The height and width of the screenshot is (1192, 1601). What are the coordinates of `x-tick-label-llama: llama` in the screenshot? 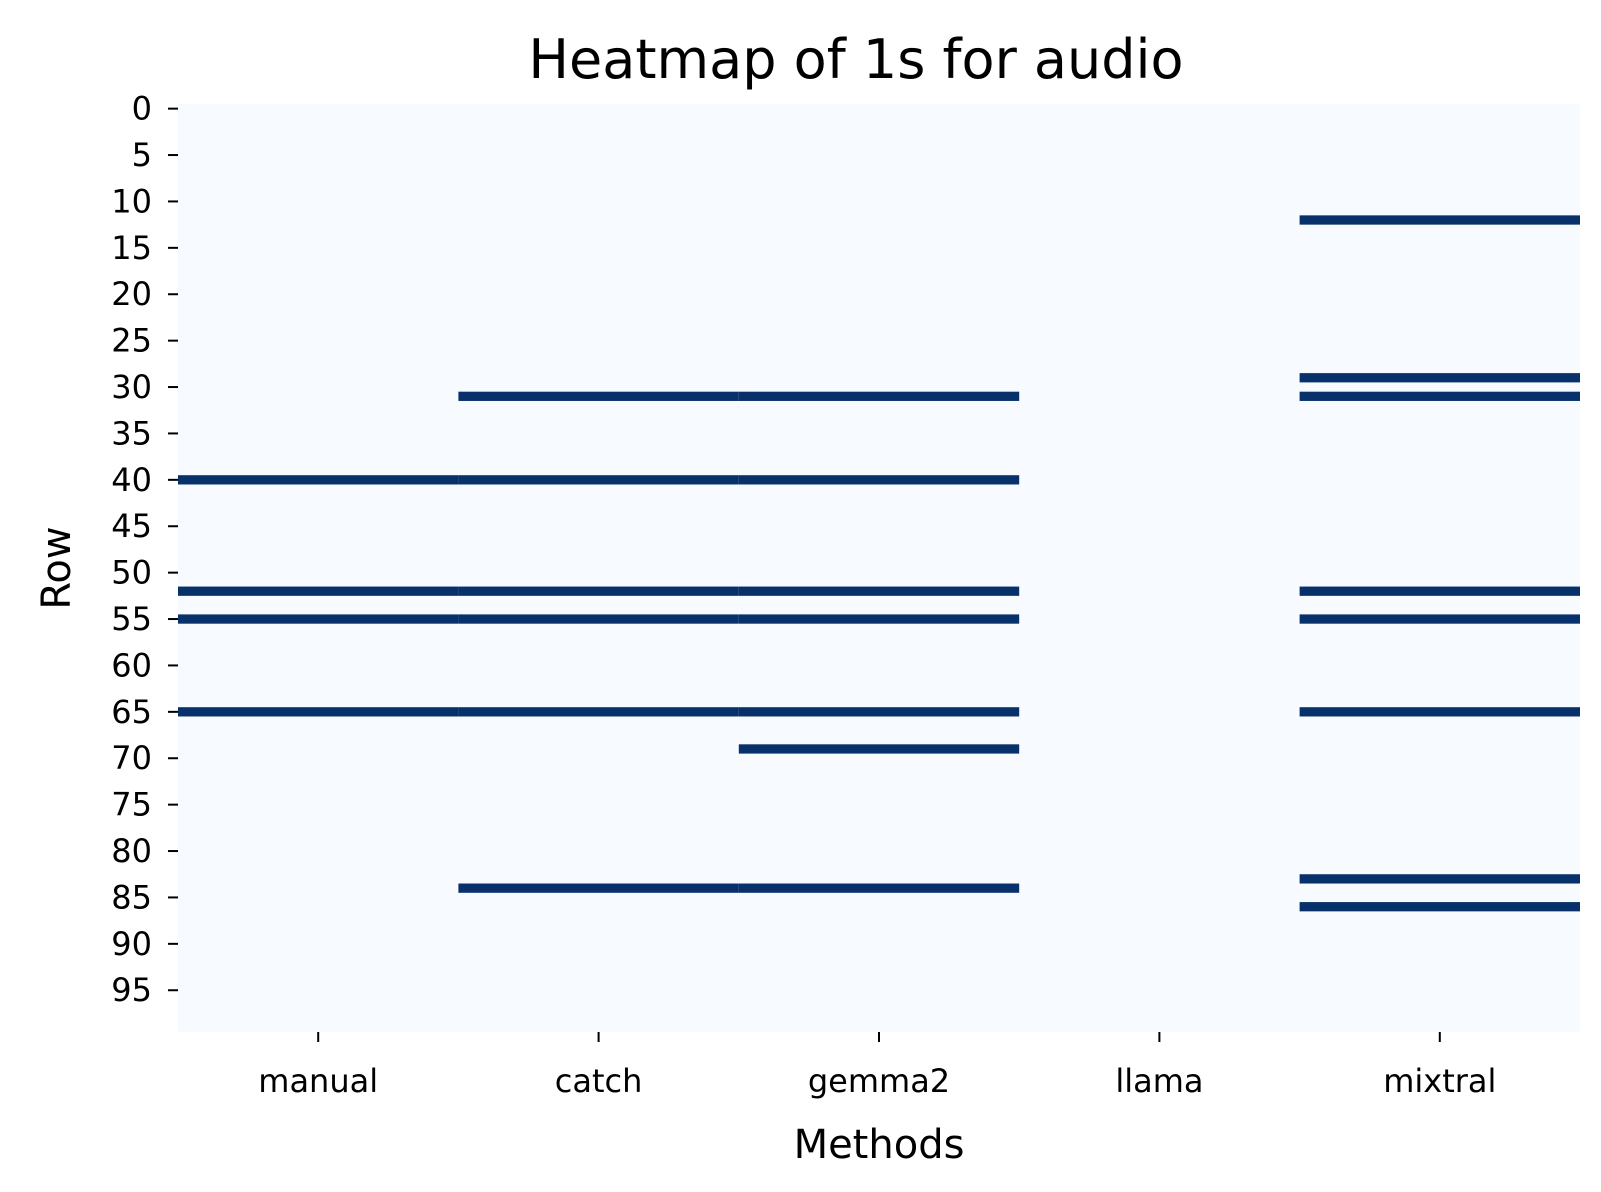 It's located at (1159, 1081).